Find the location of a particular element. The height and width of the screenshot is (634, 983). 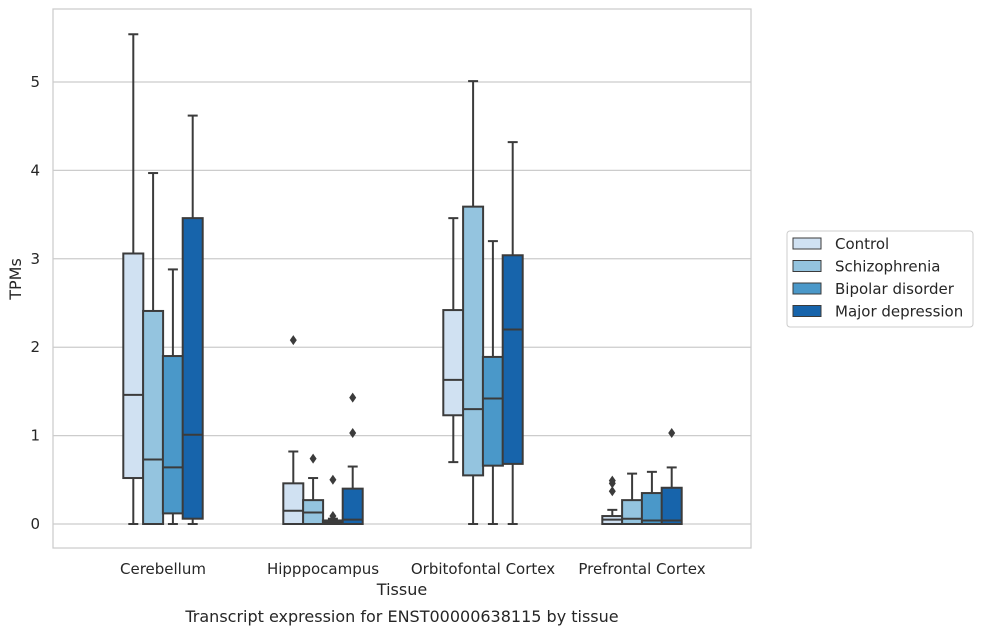

y-tick-label: 2 is located at coordinates (35, 347).